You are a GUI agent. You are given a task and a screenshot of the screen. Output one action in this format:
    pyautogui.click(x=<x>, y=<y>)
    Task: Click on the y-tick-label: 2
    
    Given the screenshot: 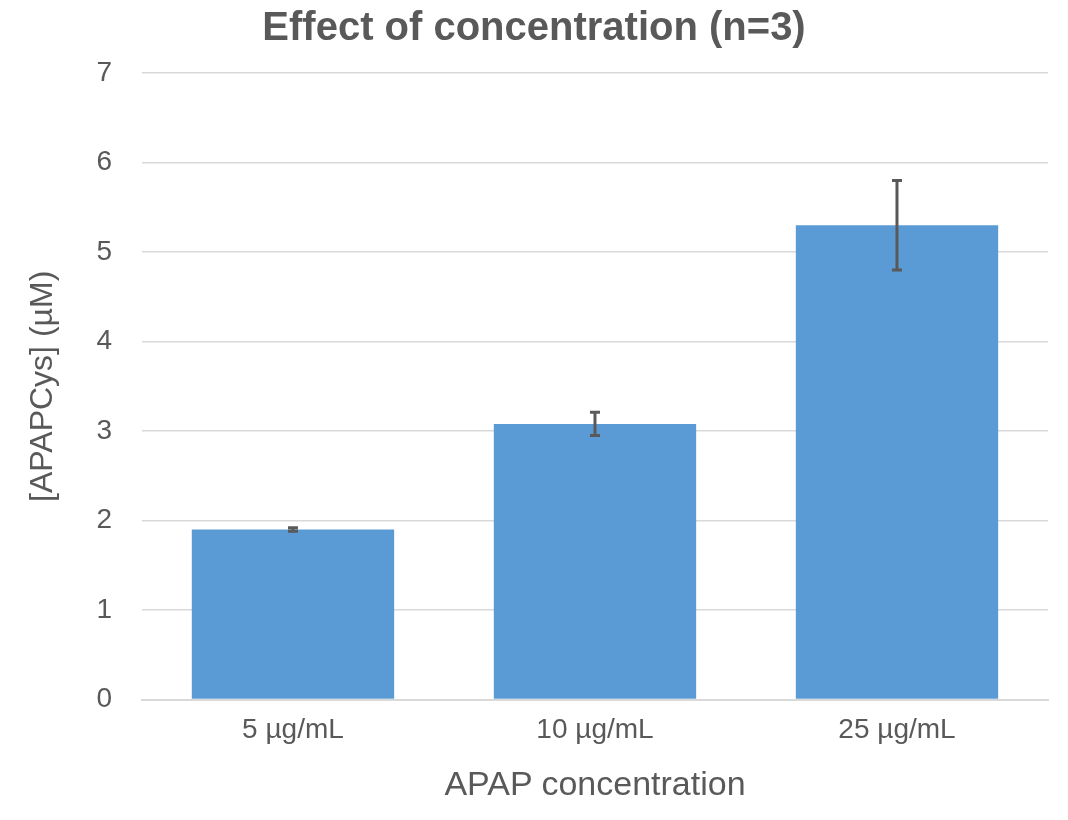 What is the action you would take?
    pyautogui.click(x=104, y=519)
    